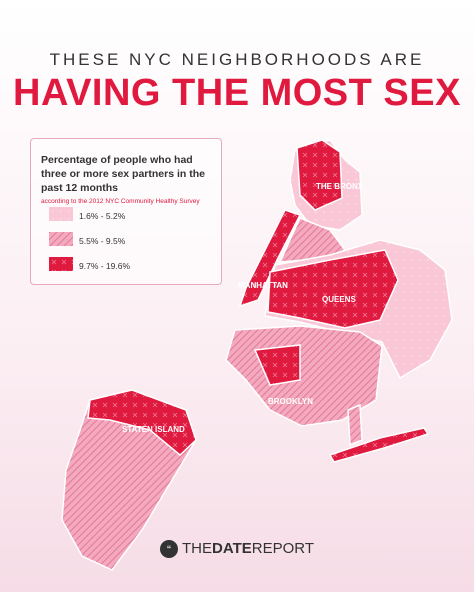  What do you see at coordinates (282, 548) in the screenshot?
I see `brand-suffix: REPORT` at bounding box center [282, 548].